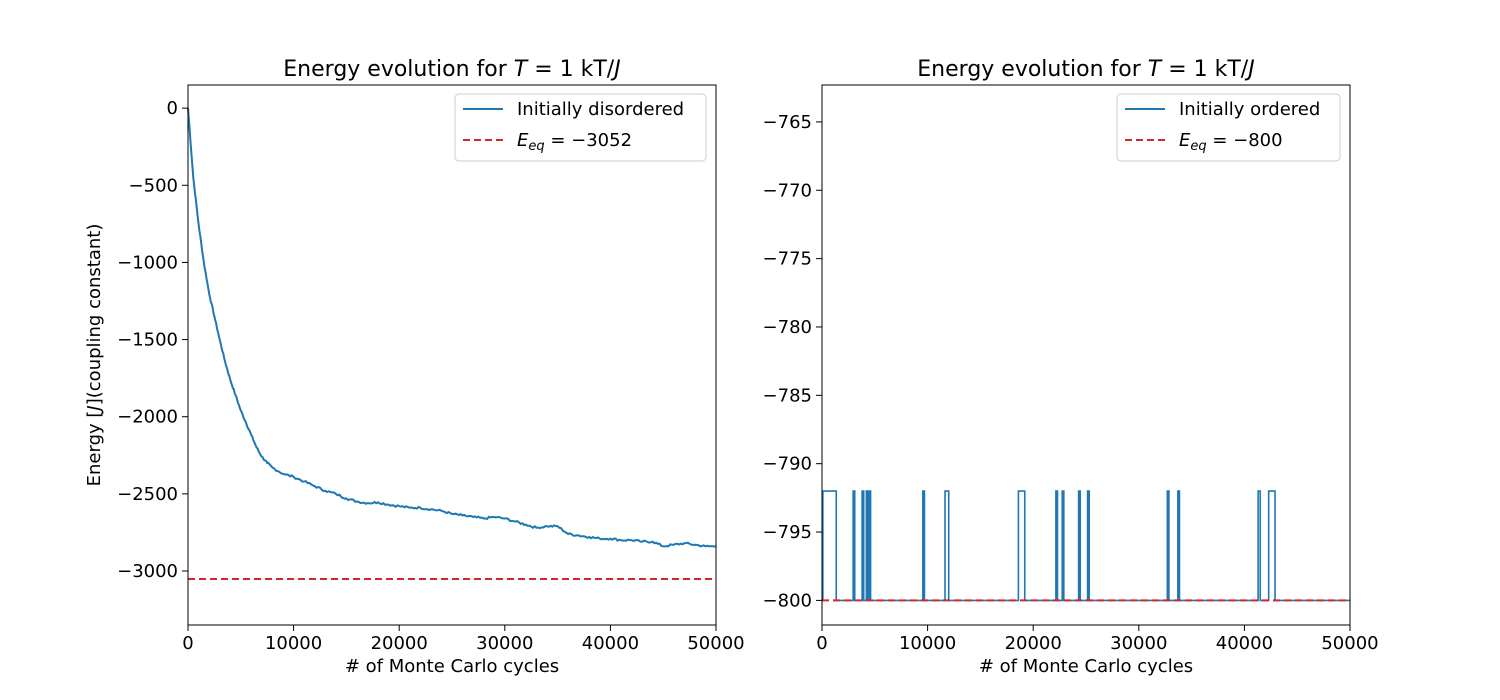 Image resolution: width=1500 pixels, height=700 pixels. What do you see at coordinates (293, 643) in the screenshot?
I see `left-x-tick-label: 10000` at bounding box center [293, 643].